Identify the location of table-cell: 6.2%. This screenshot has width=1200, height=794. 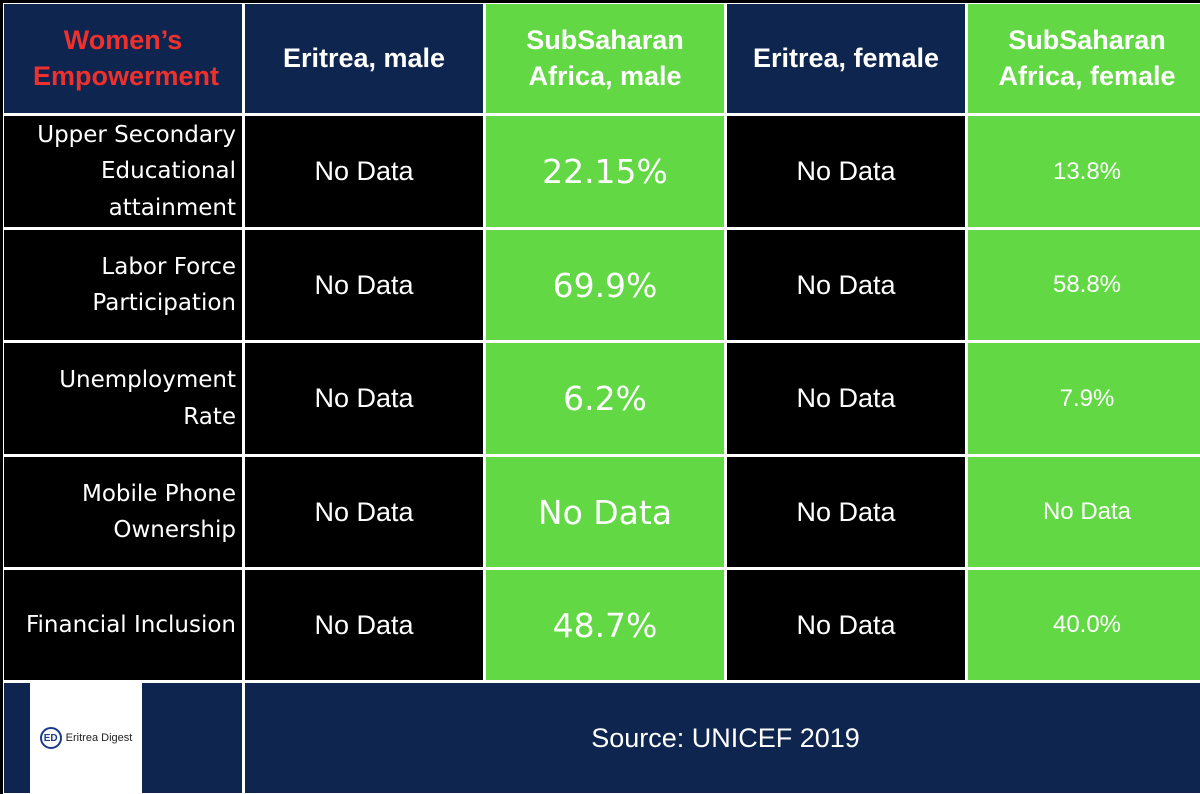
(605, 398).